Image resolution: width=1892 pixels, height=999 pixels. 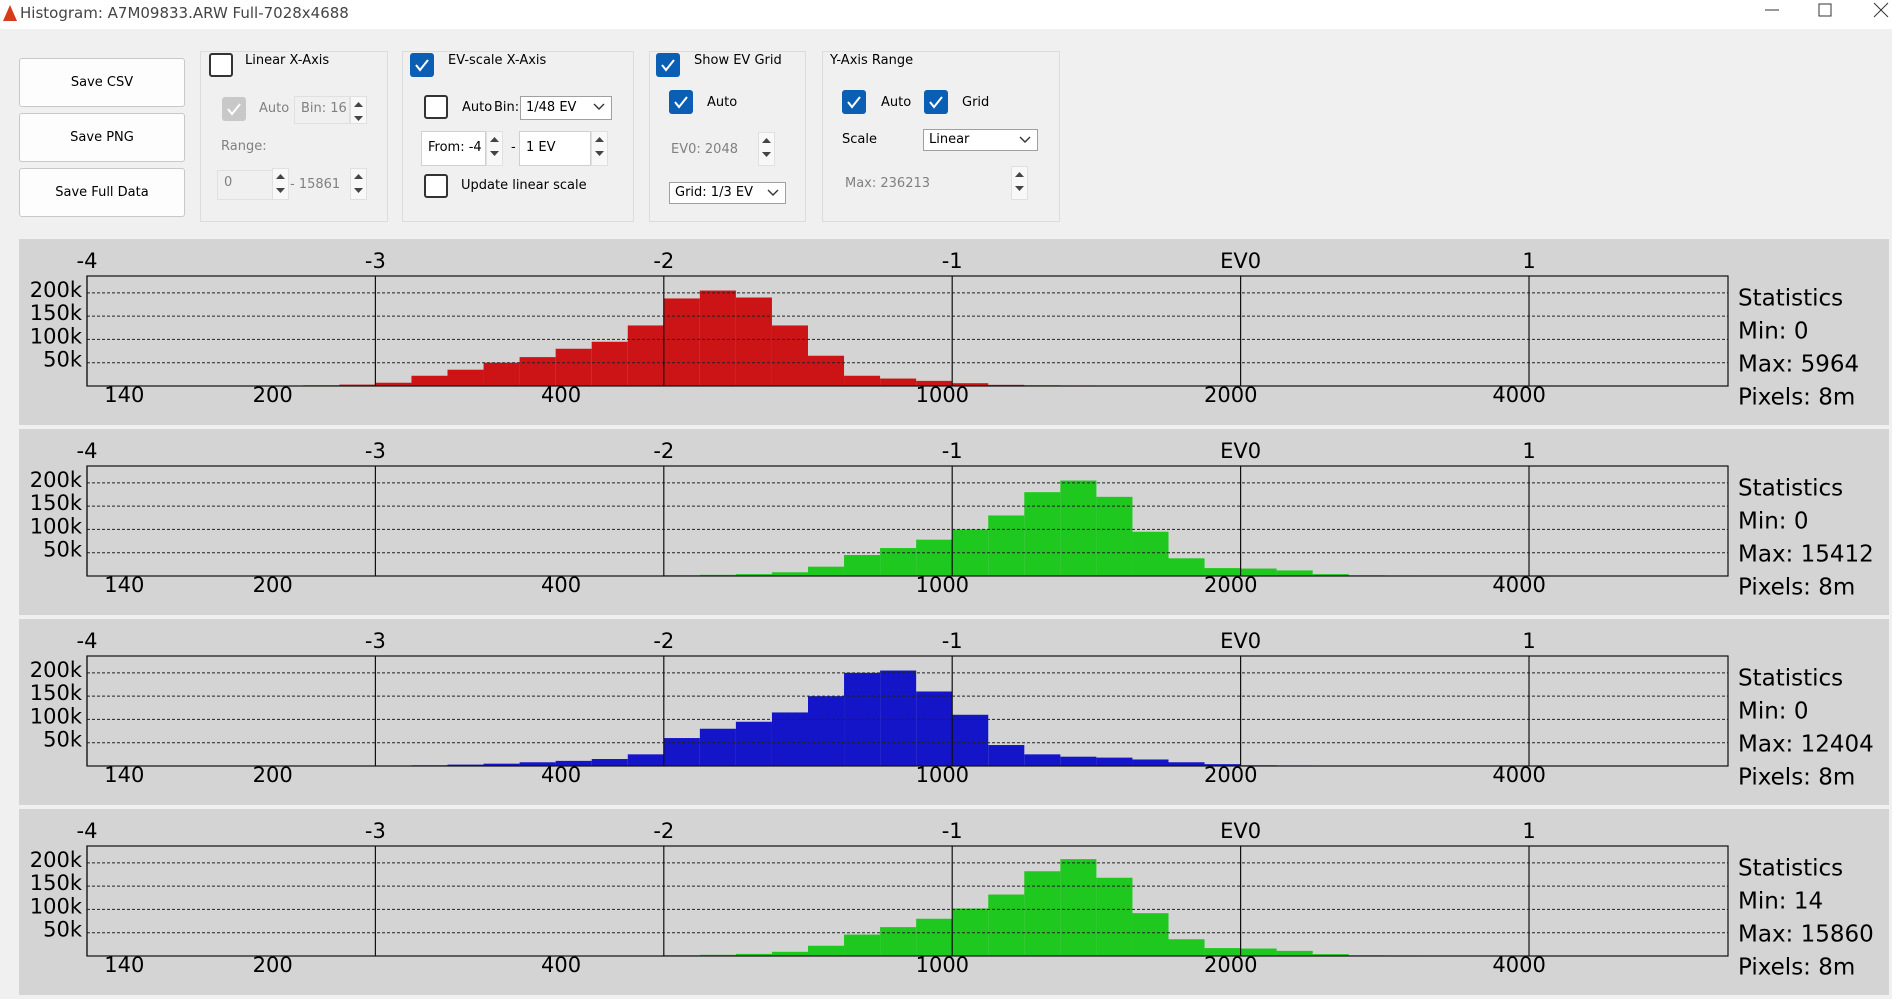 I want to click on statistics-line: Max: 15412, so click(x=1806, y=555).